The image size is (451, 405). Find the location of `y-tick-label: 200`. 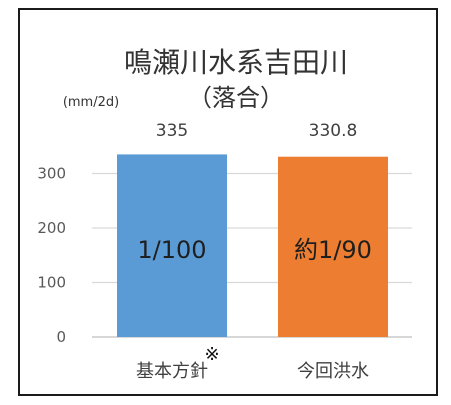

y-tick-label: 200 is located at coordinates (51, 228).